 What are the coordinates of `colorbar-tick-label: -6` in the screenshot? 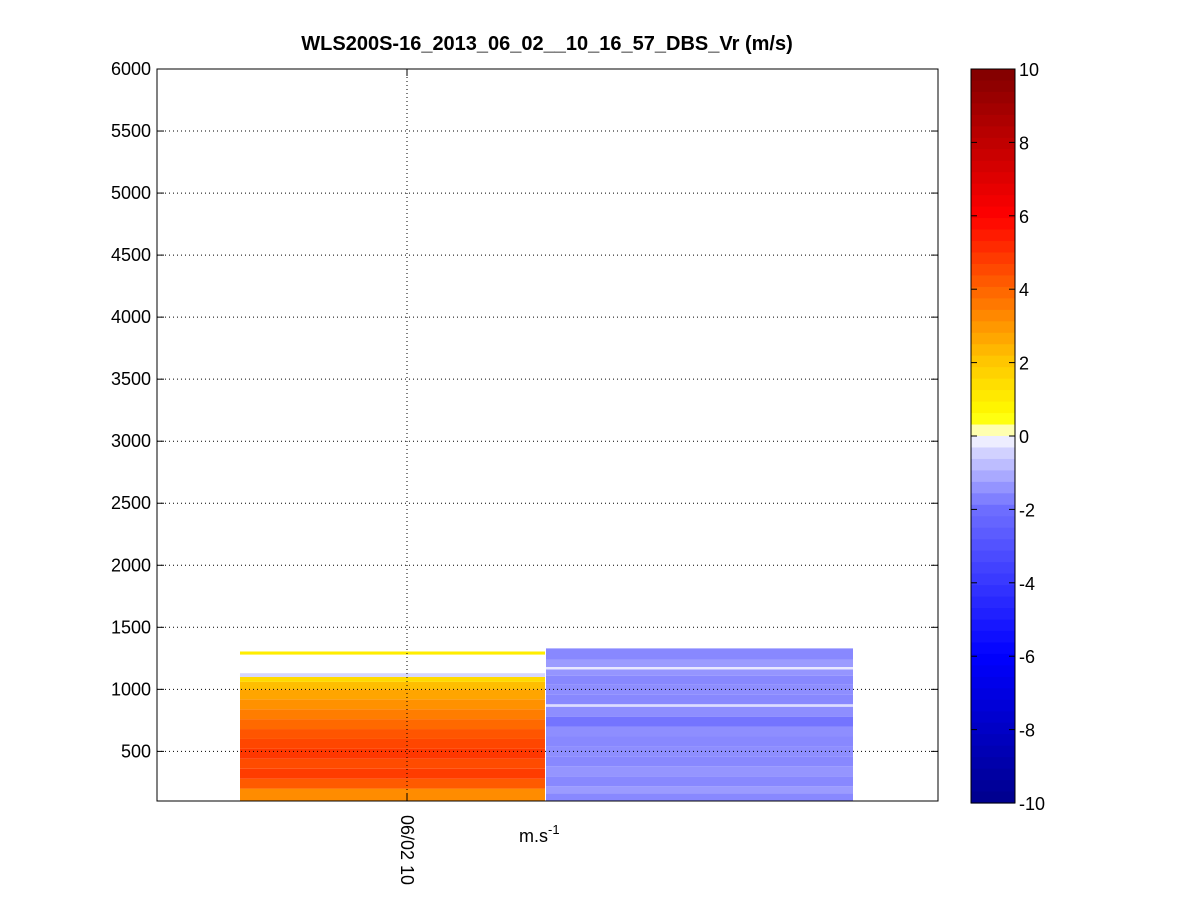 It's located at (1027, 657).